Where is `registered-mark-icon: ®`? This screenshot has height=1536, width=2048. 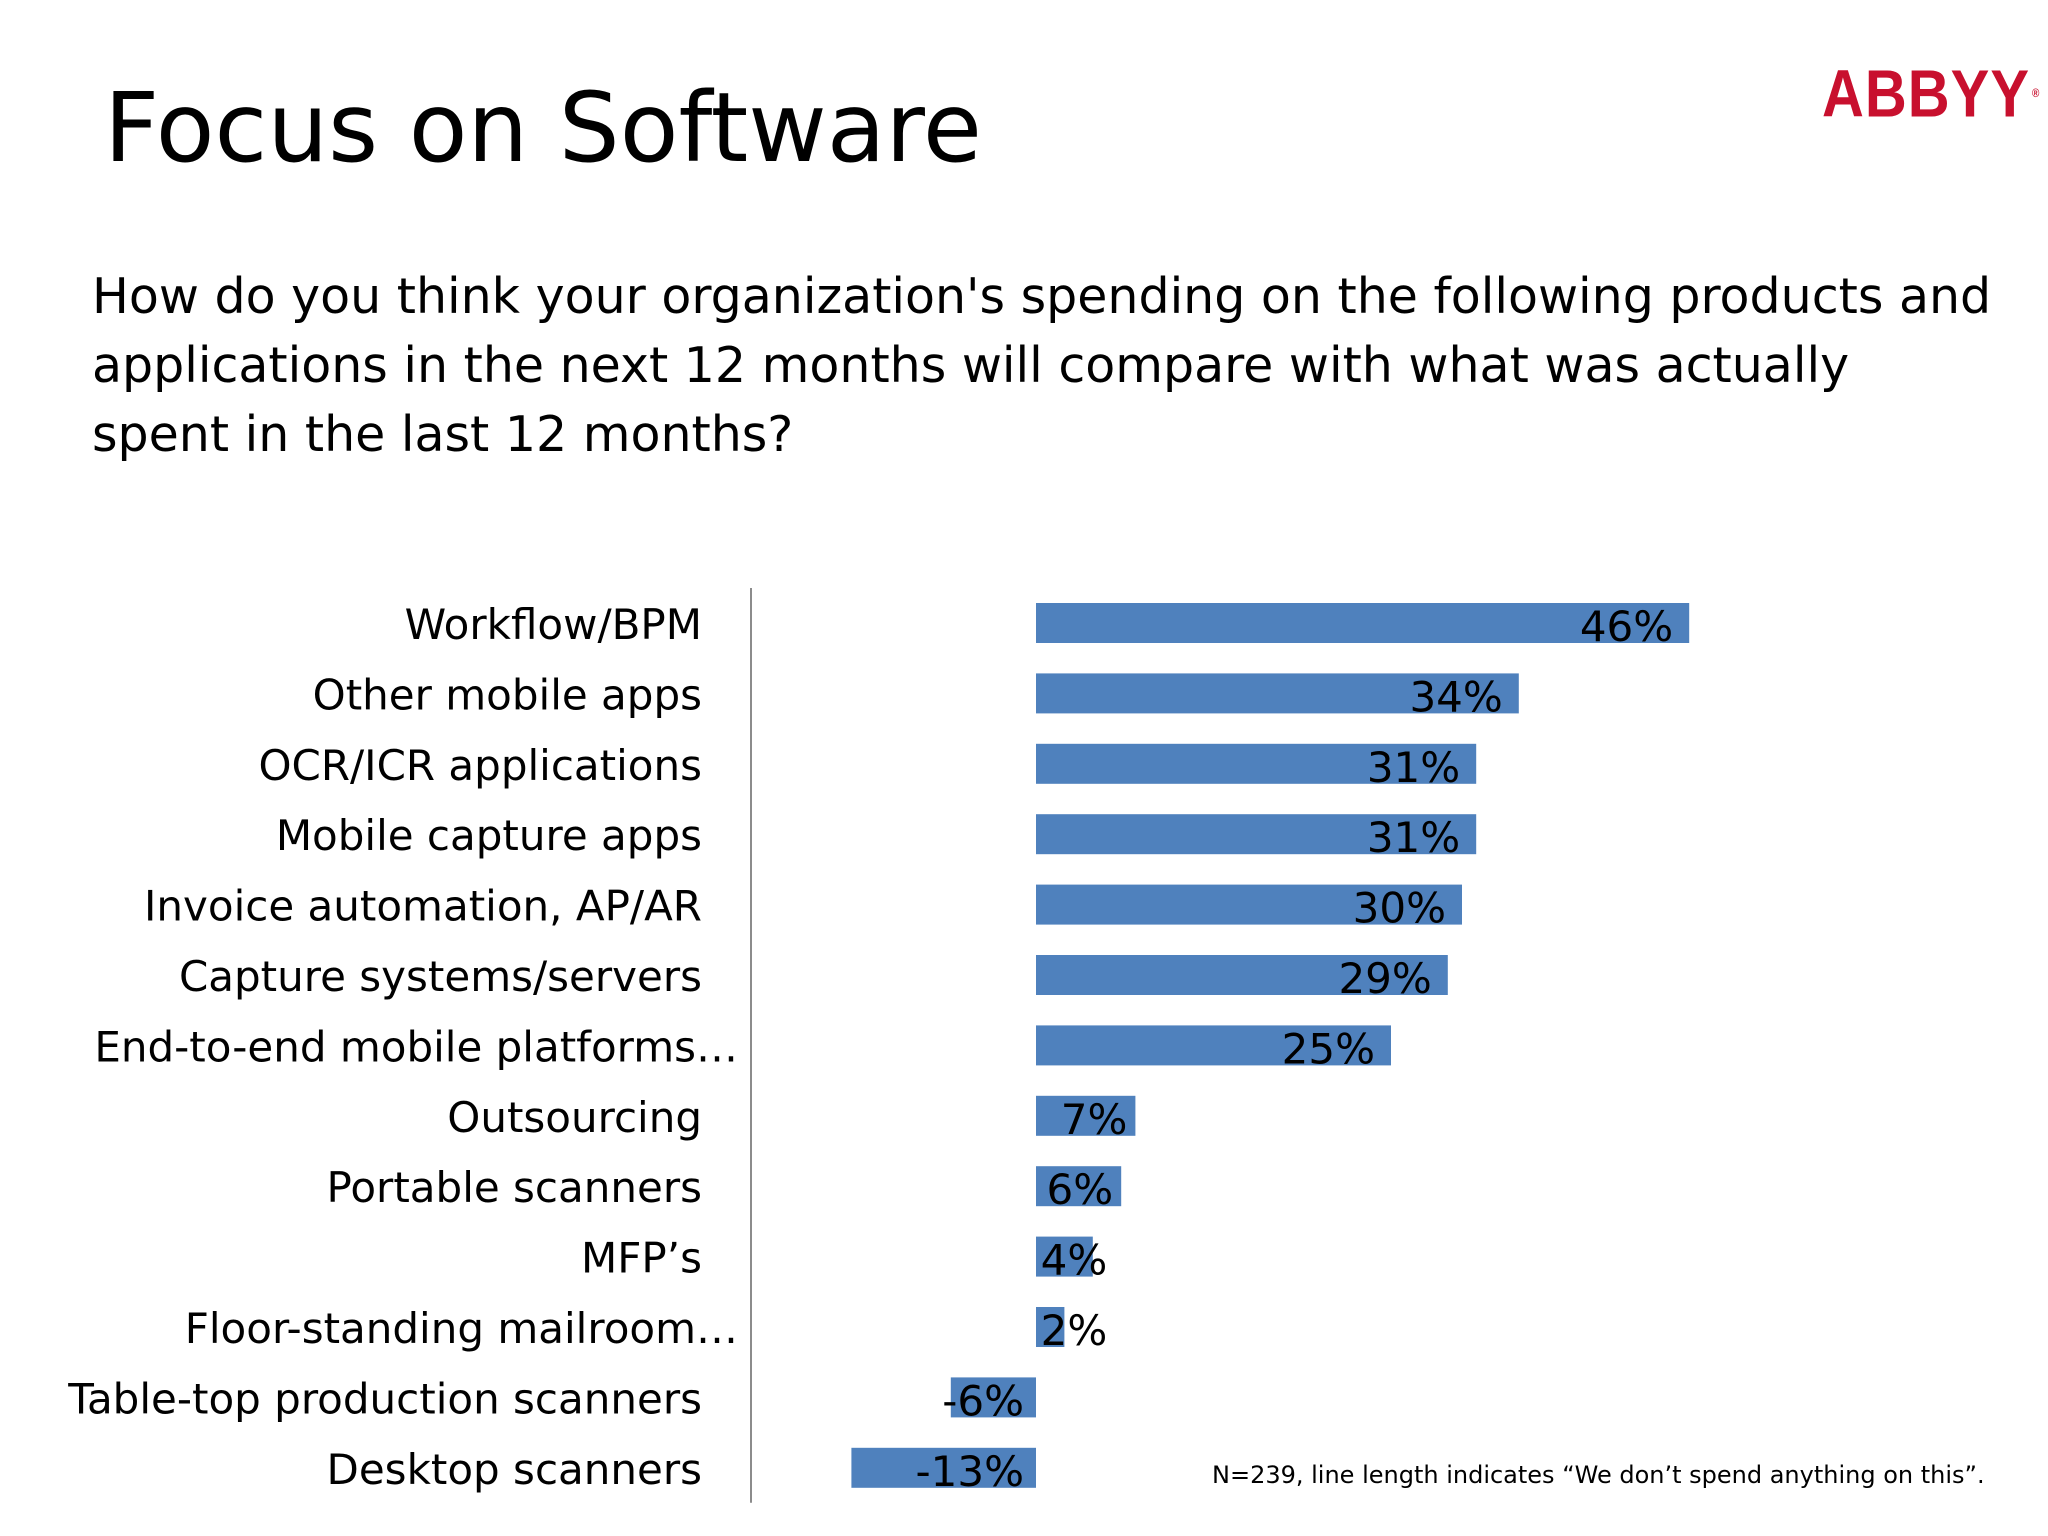 registered-mark-icon: ® is located at coordinates (2036, 94).